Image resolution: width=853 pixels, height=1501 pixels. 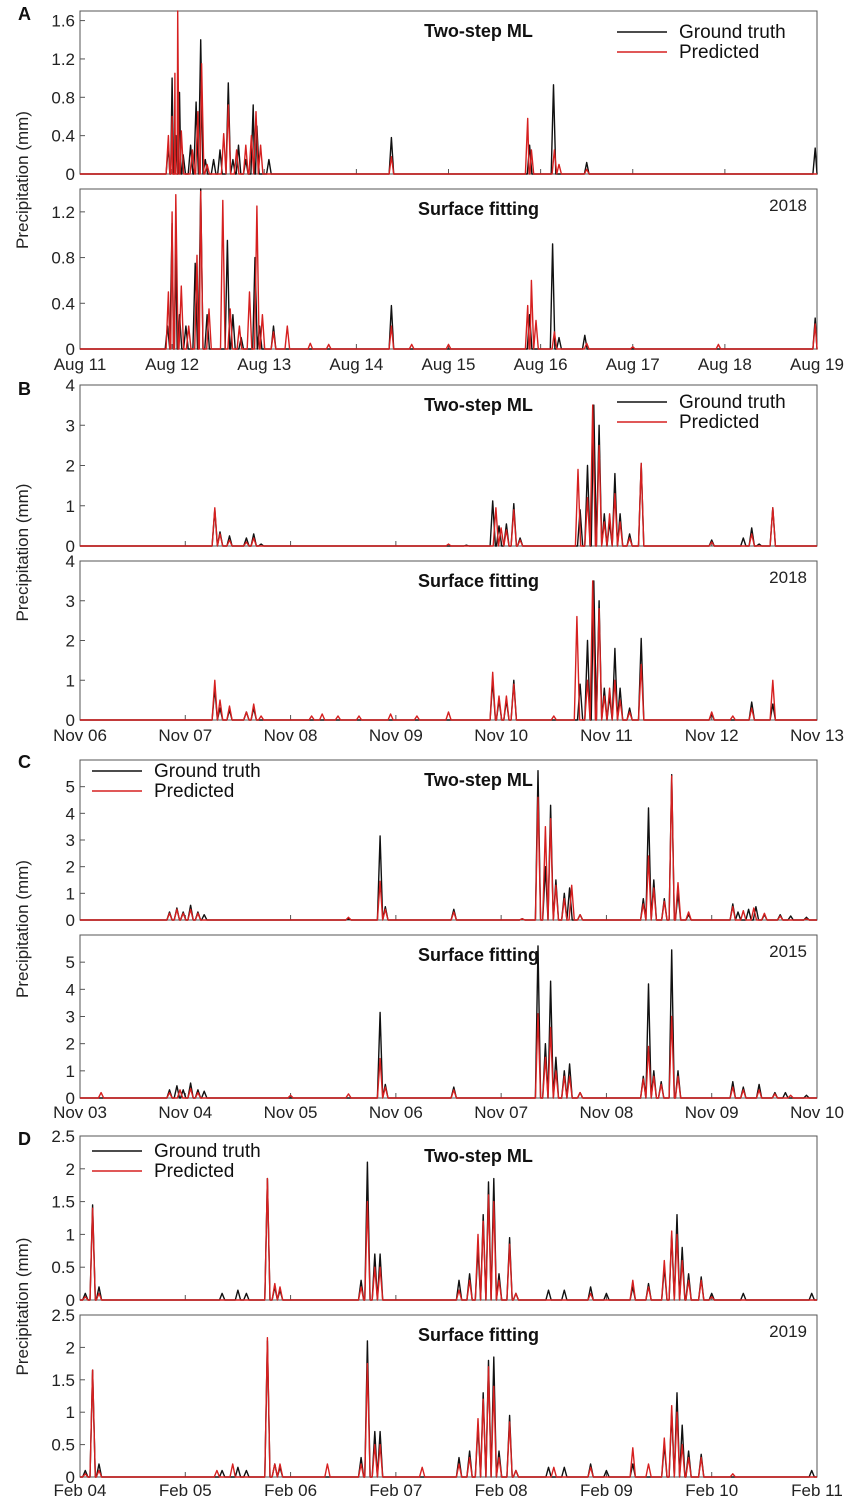 I want to click on x-tick-label: Nov 13, so click(x=817, y=735).